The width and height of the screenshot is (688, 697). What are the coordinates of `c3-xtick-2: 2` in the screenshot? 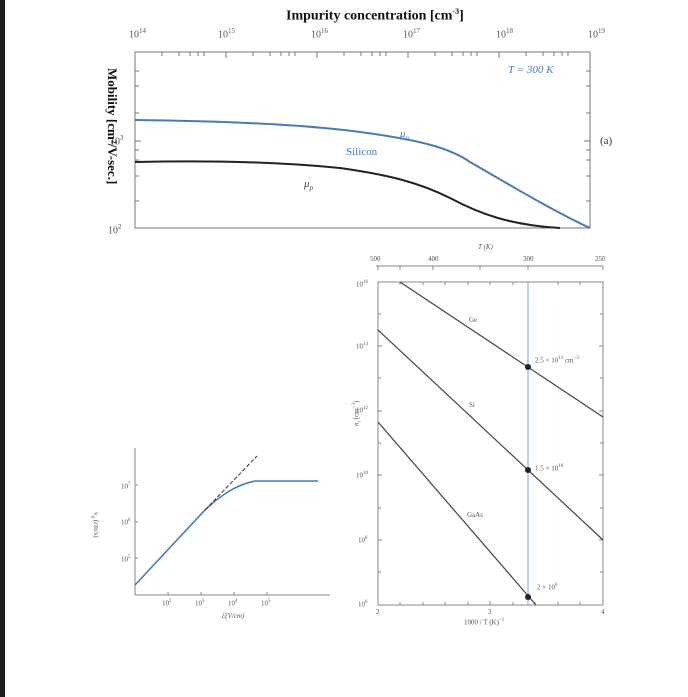 It's located at (378, 612).